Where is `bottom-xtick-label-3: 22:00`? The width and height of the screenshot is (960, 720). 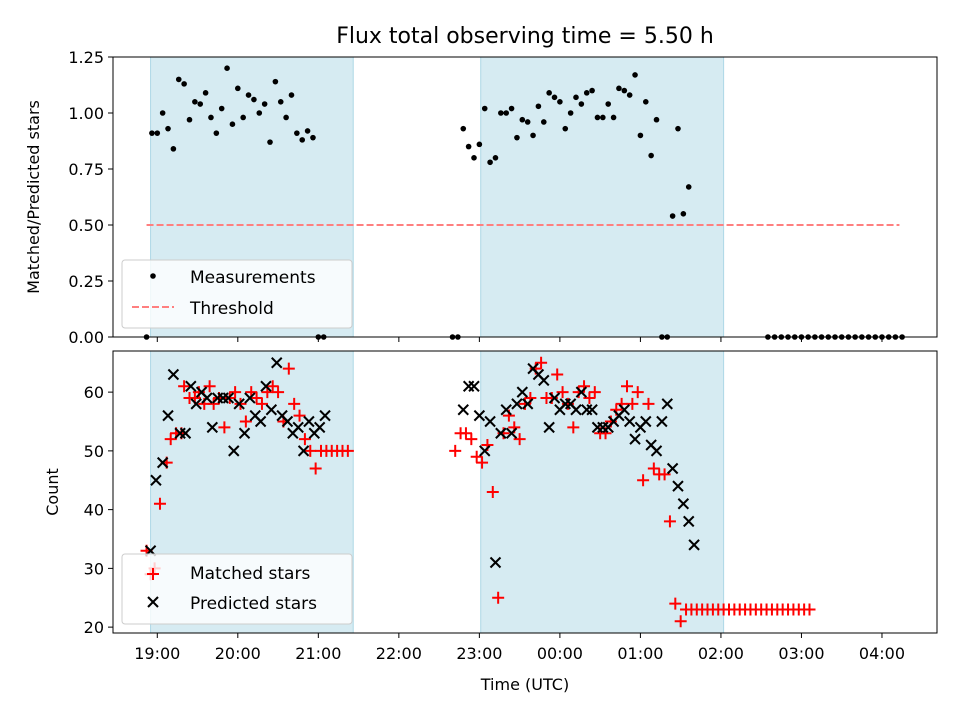 bottom-xtick-label-3: 22:00 is located at coordinates (399, 653).